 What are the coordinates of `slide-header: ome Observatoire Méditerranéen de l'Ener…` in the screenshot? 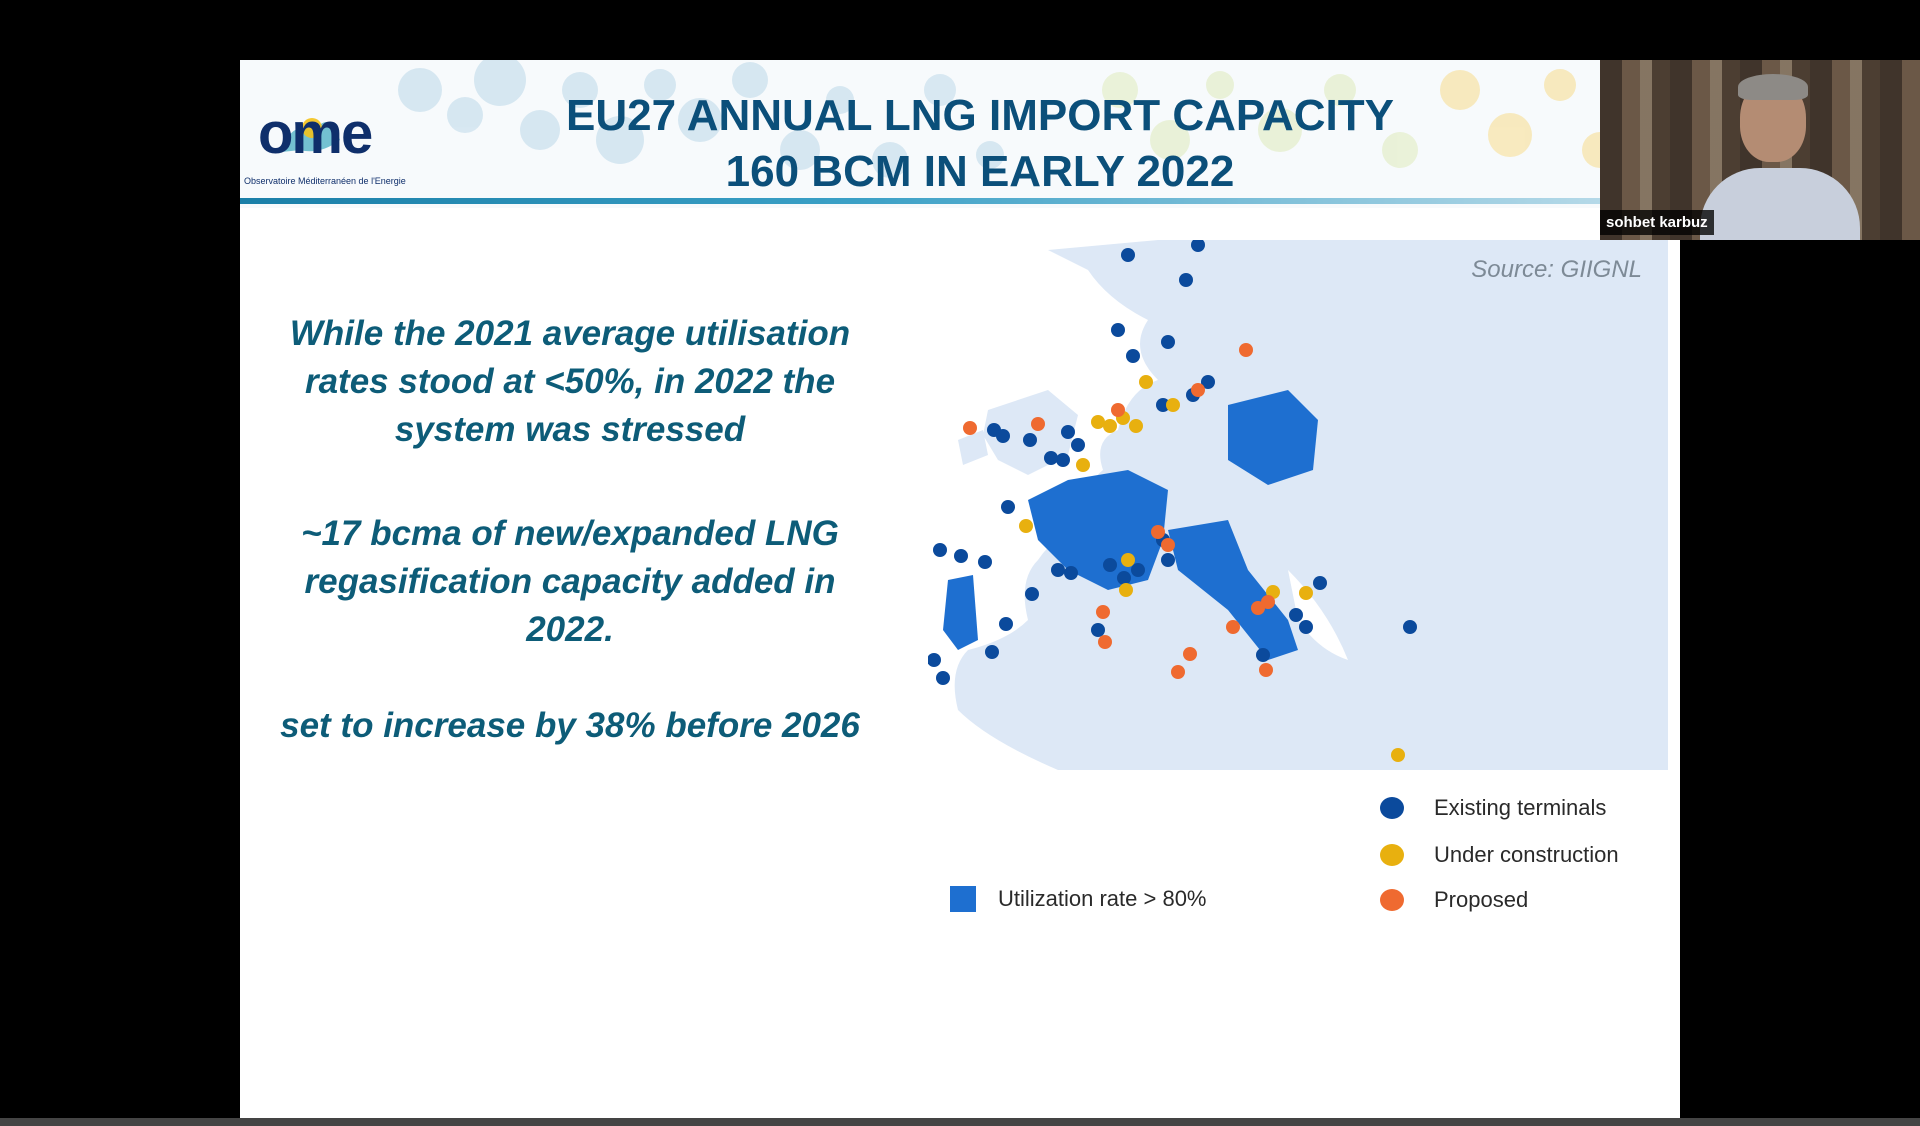 It's located at (960, 134).